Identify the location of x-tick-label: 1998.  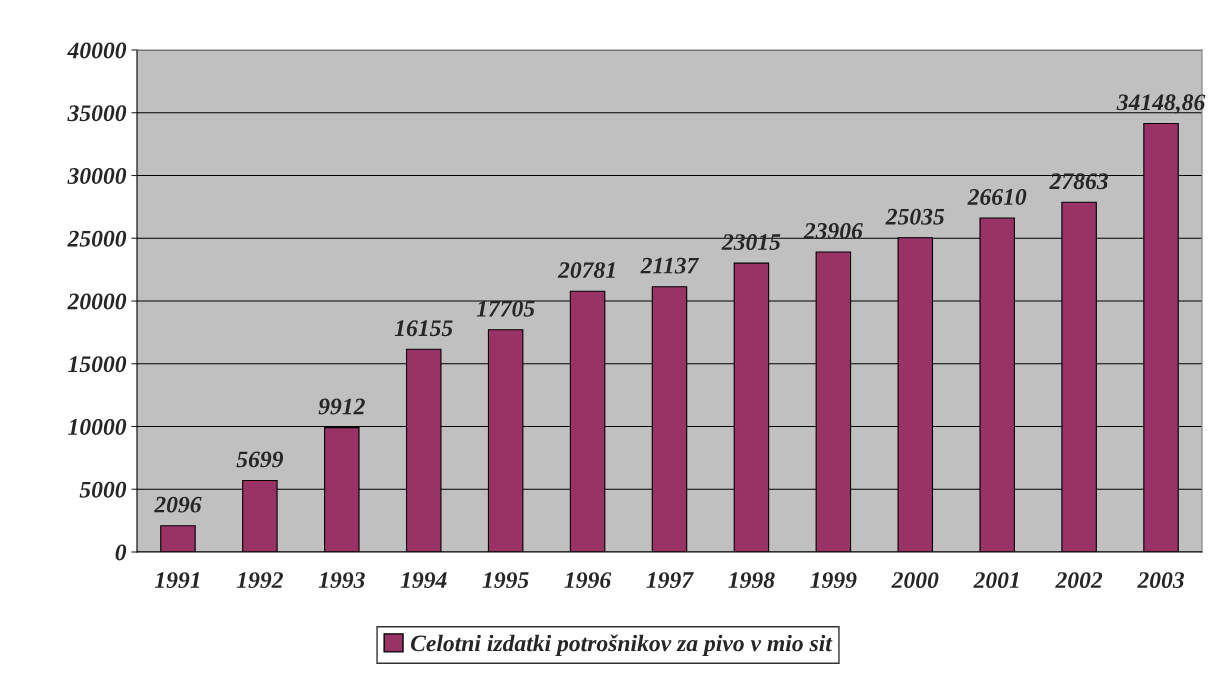
(751, 580).